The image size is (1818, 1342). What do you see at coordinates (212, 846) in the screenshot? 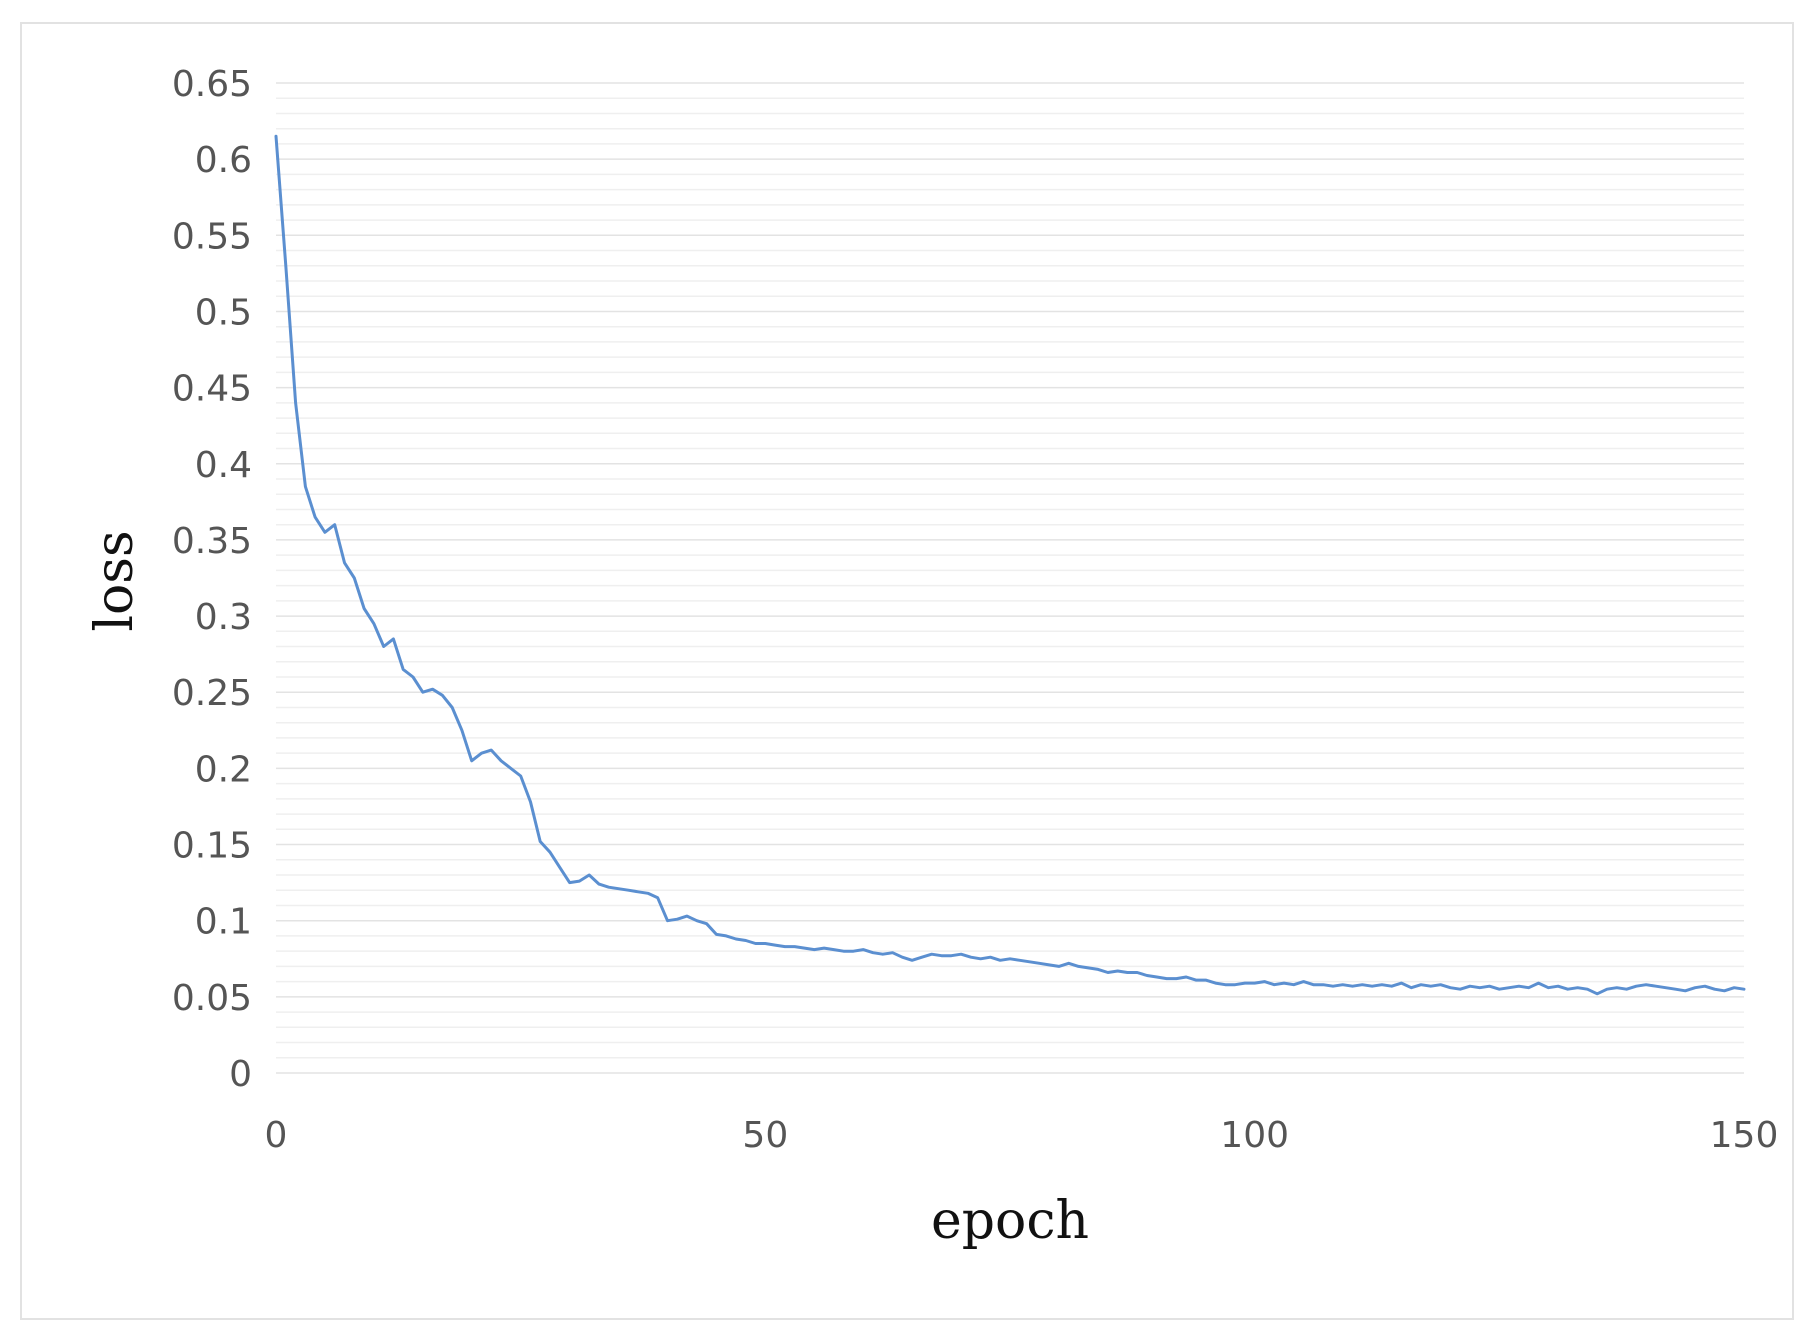
I see `y-tick-label: 0.15` at bounding box center [212, 846].